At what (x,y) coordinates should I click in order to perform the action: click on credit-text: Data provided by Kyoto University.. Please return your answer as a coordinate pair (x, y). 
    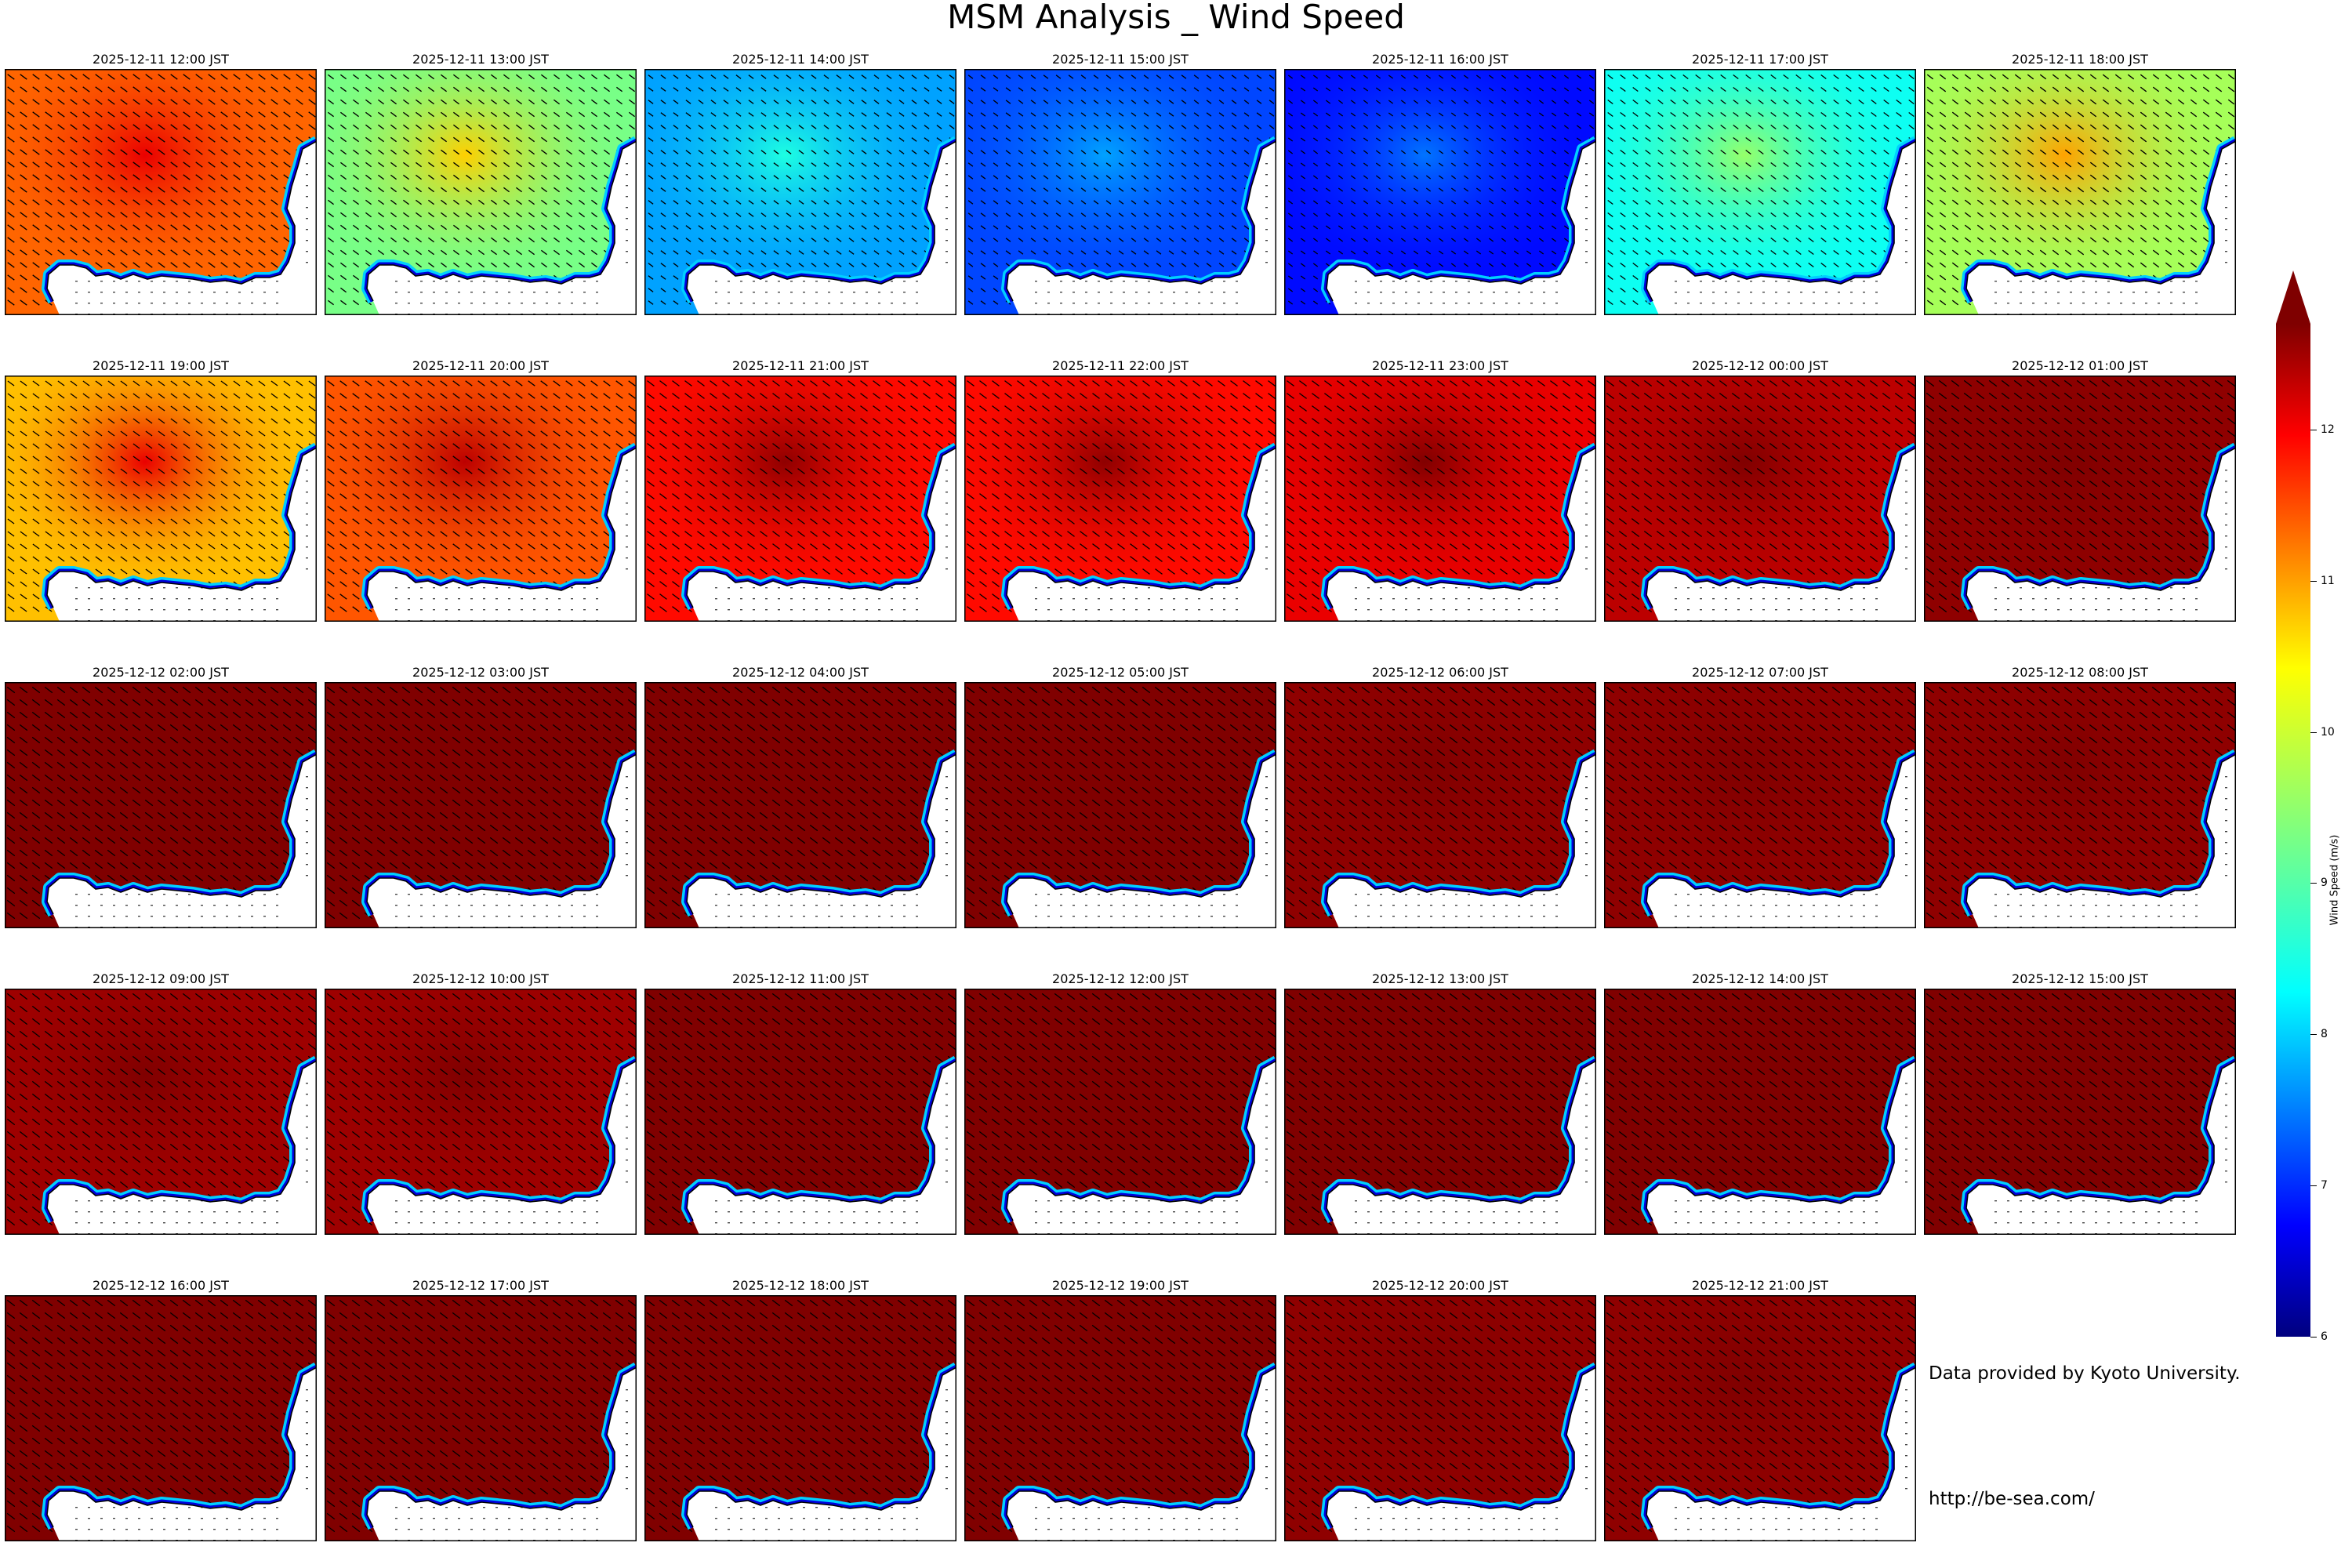
    Looking at the image, I should click on (2085, 1373).